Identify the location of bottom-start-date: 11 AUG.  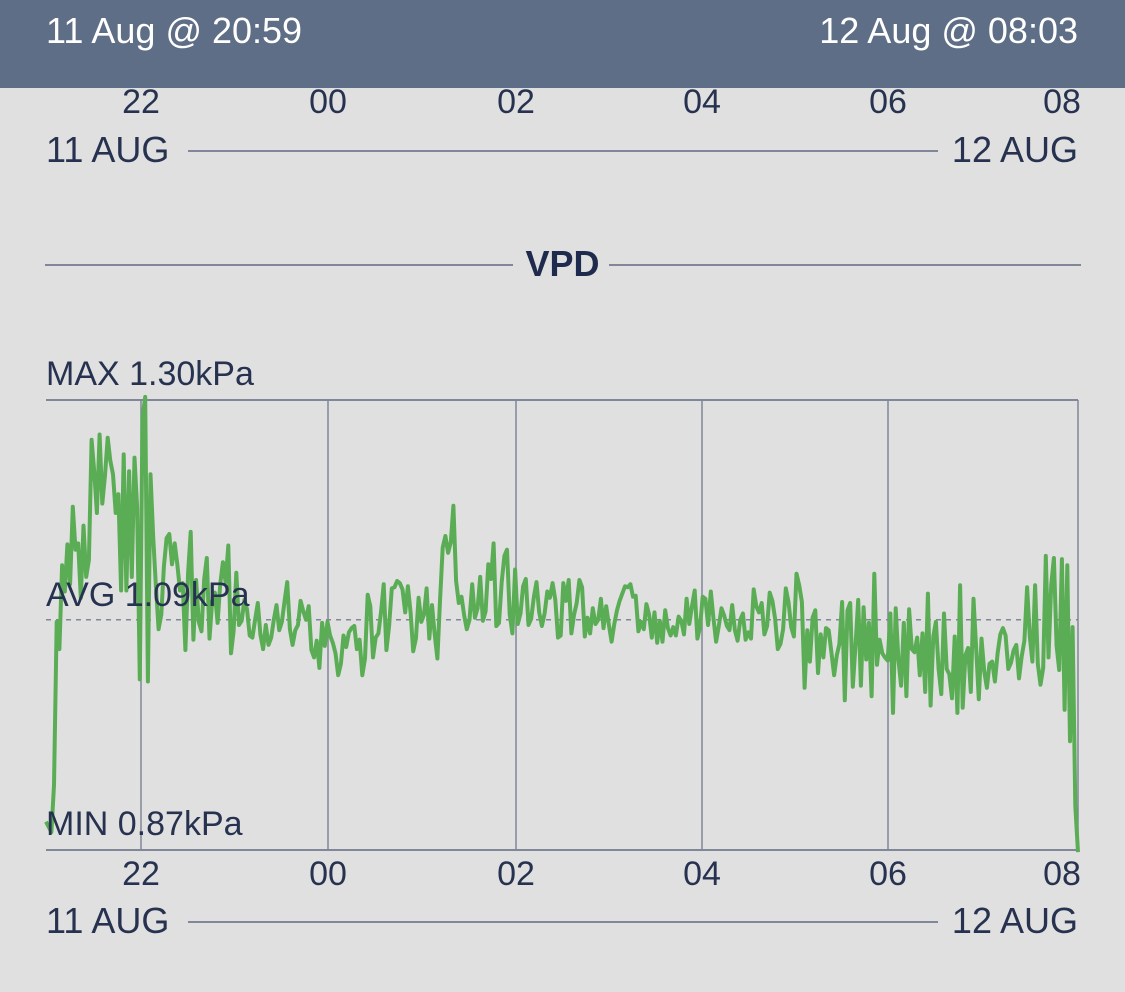
(108, 920).